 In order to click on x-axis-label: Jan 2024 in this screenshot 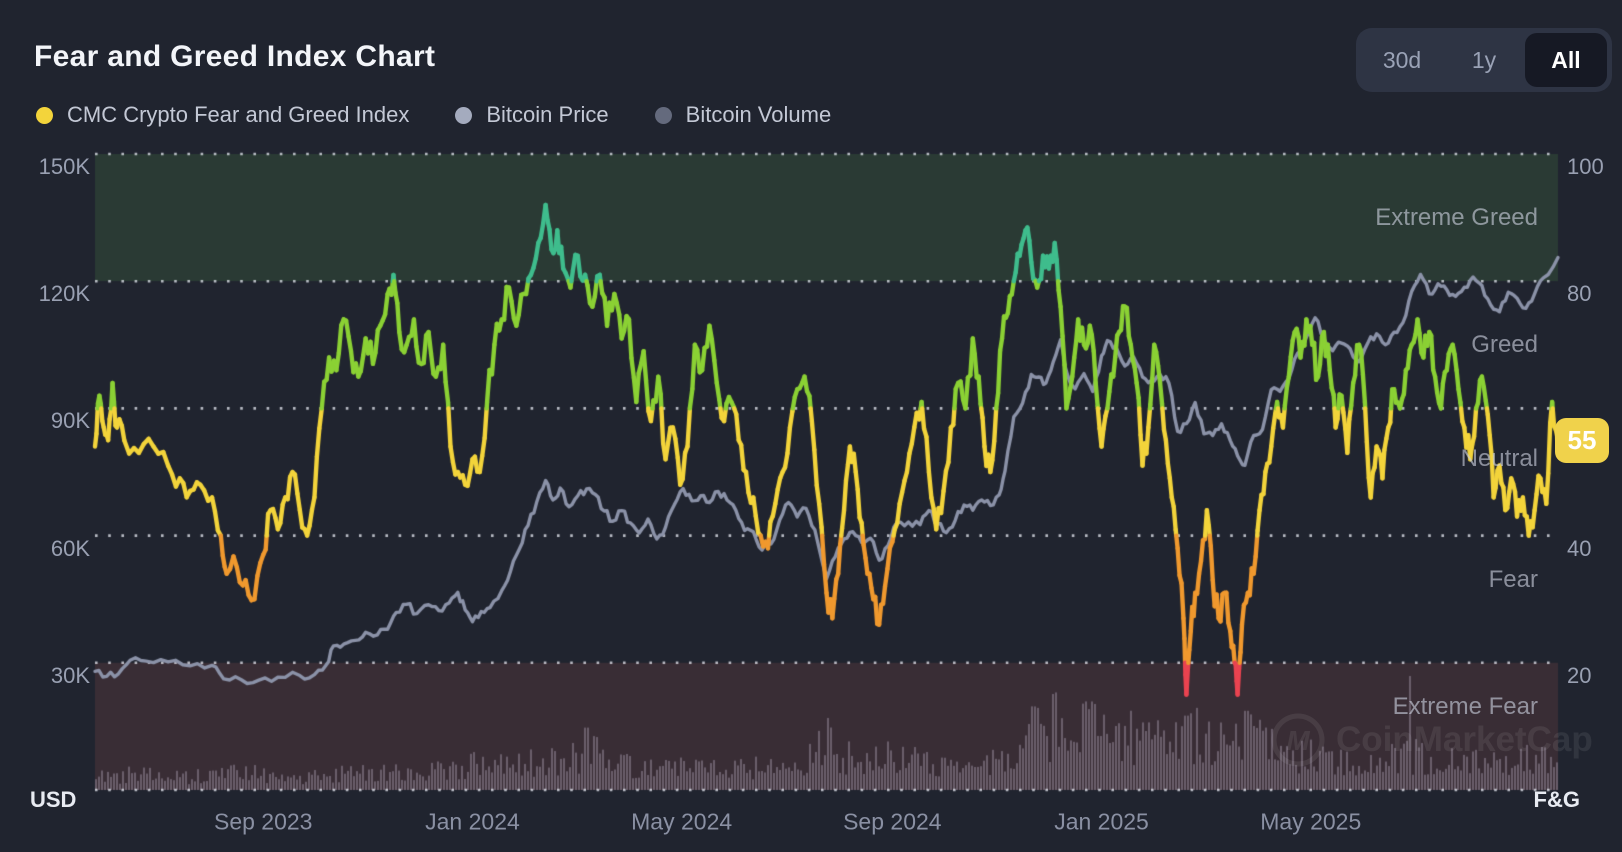, I will do `click(472, 821)`.